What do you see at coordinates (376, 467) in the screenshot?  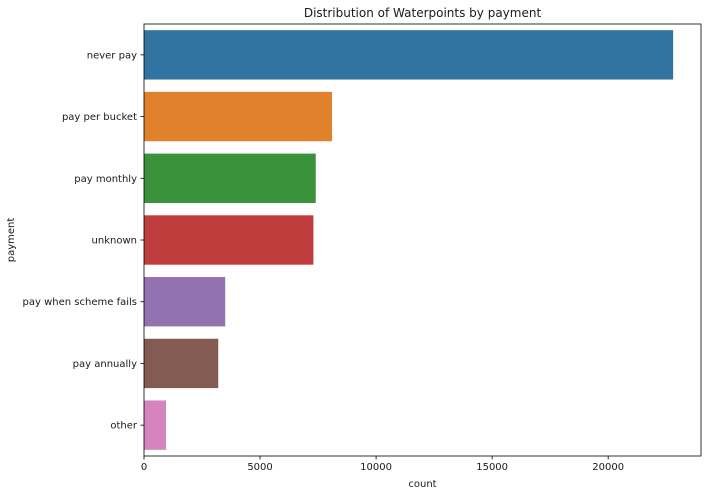 I see `x-tick-label: 10000` at bounding box center [376, 467].